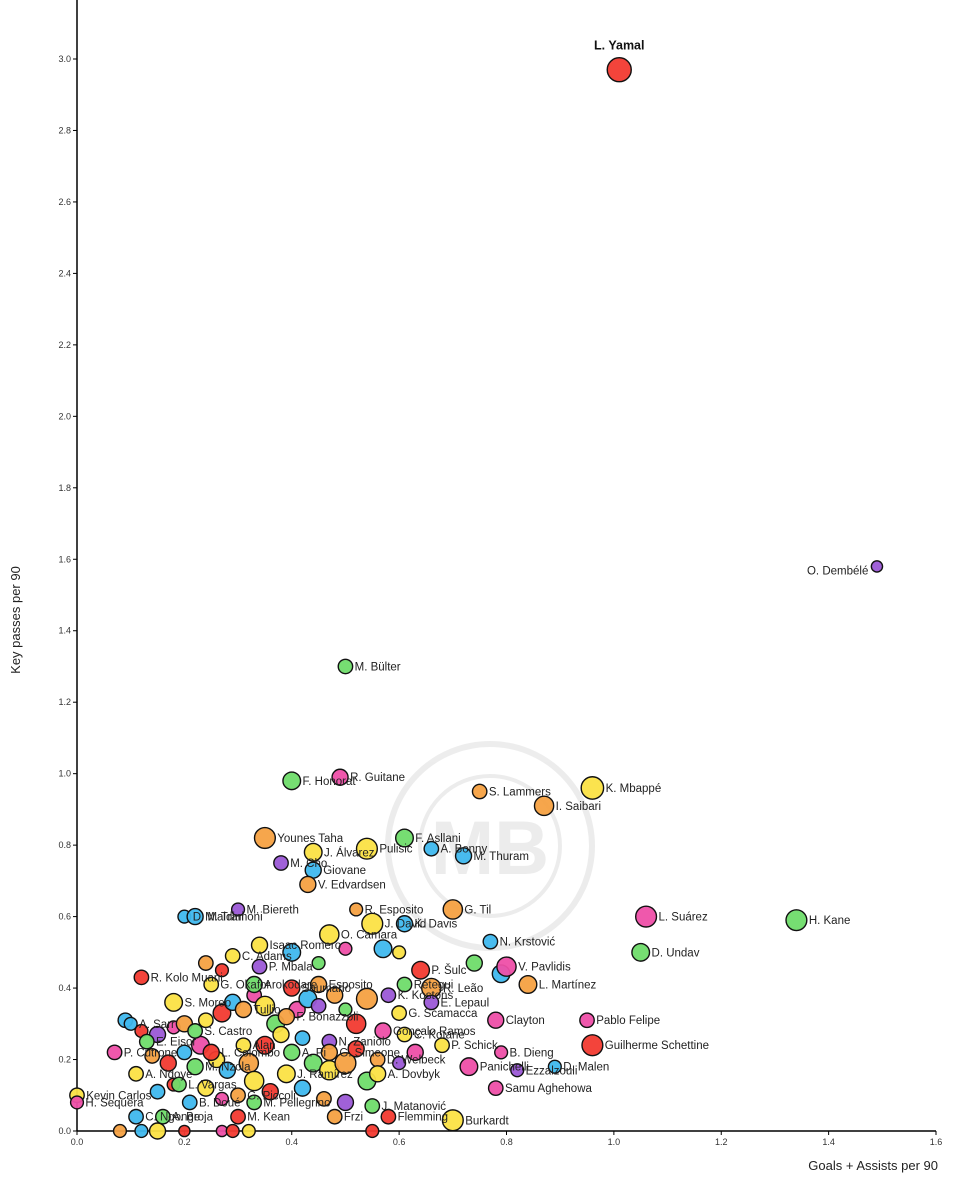 The image size is (960, 1200). What do you see at coordinates (176, 1043) in the screenshot?
I see `point-label: E. Eisor` at bounding box center [176, 1043].